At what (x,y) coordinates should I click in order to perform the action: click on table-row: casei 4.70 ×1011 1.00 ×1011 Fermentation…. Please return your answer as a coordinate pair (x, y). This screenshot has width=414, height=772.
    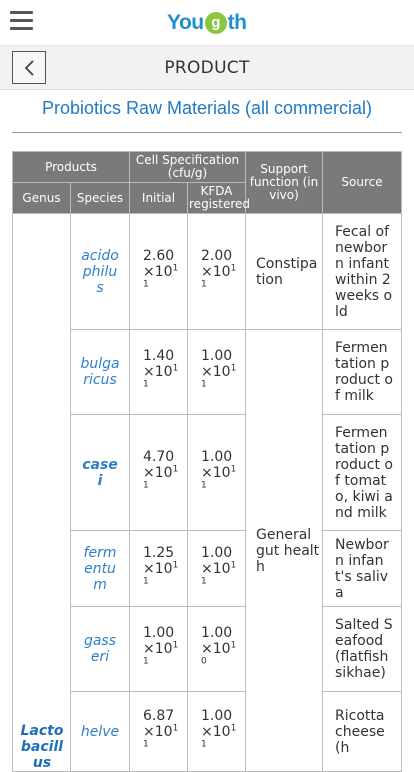
    Looking at the image, I should click on (208, 472).